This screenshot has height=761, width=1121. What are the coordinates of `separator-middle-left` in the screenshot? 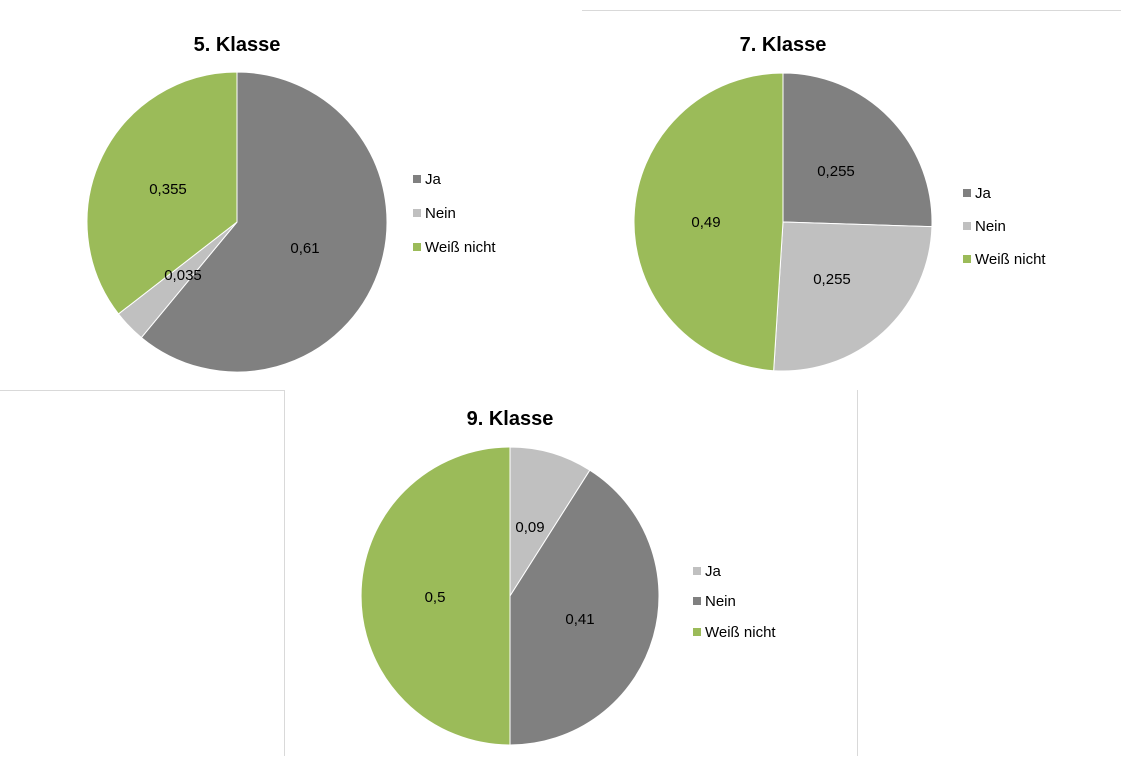 It's located at (142, 390).